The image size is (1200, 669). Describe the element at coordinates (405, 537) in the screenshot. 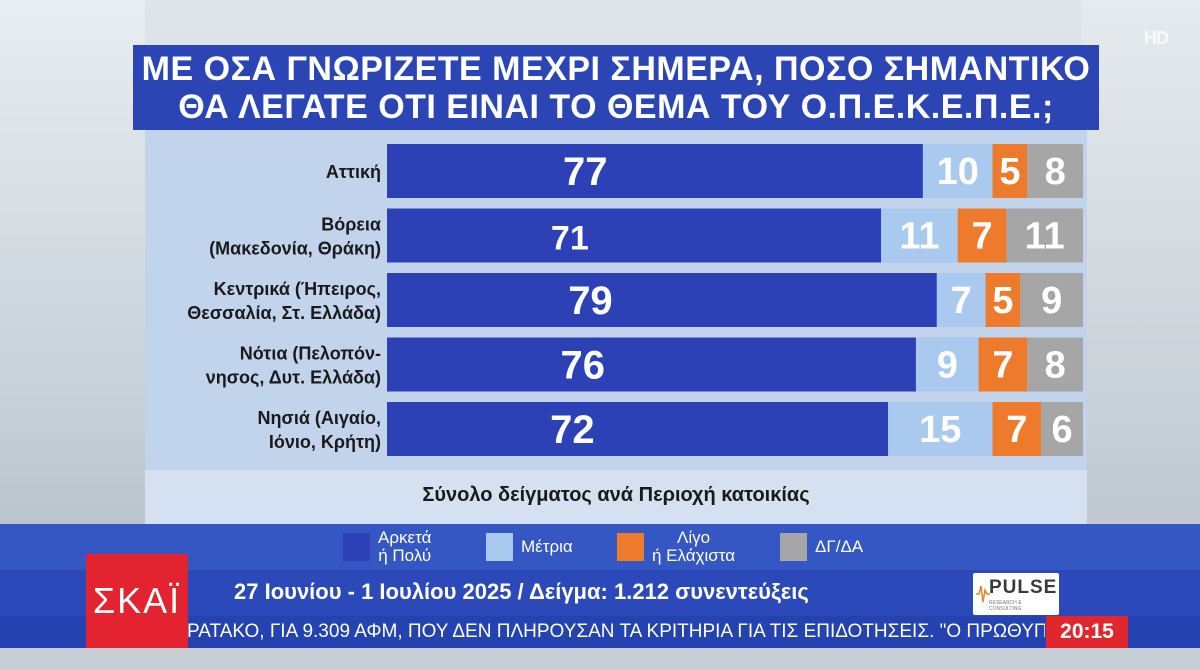

I see `legend-label-arketa-line-1: Αρκετά` at that location.